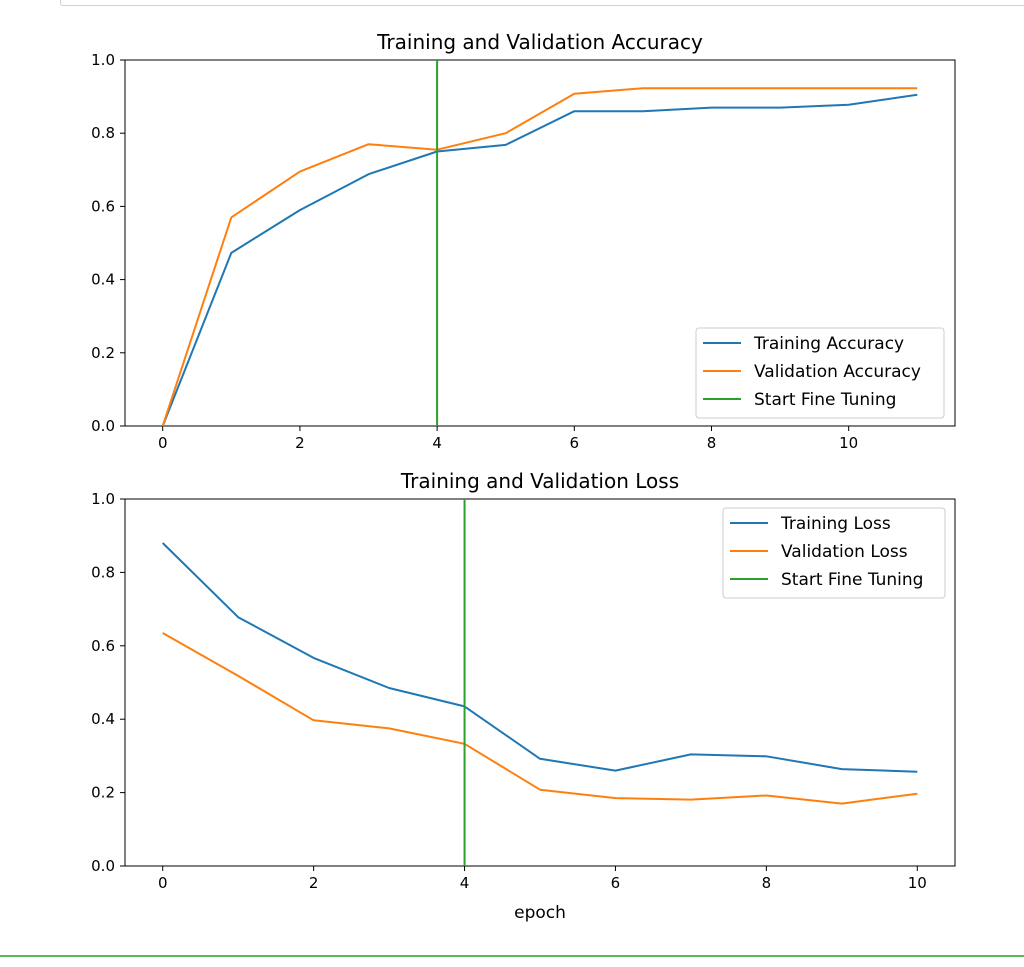 This screenshot has height=967, width=1024. What do you see at coordinates (837, 372) in the screenshot?
I see `legend-label: Validation Accuracy` at bounding box center [837, 372].